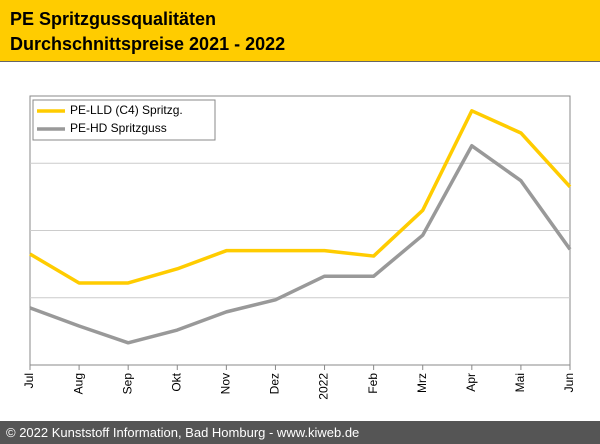 The height and width of the screenshot is (444, 600). Describe the element at coordinates (422, 383) in the screenshot. I see `x-tick-label: Mrz` at that location.